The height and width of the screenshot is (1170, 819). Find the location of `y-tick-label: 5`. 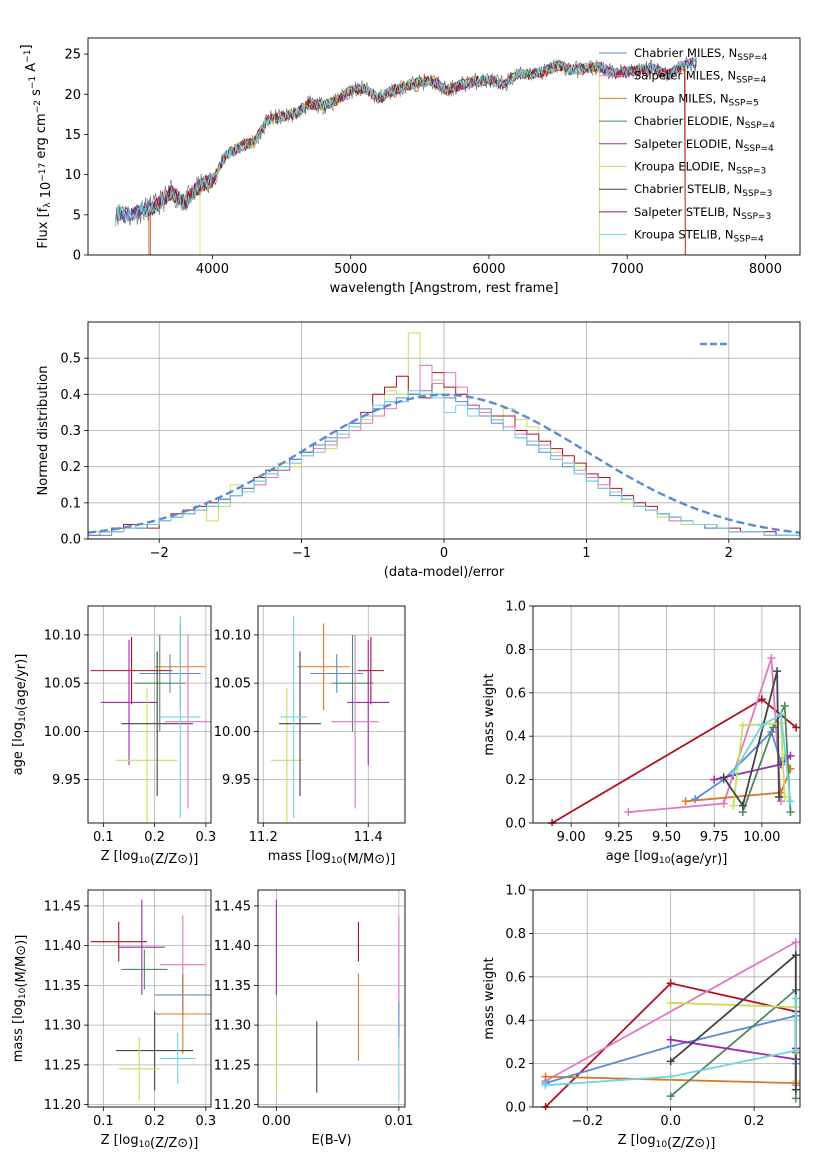

y-tick-label: 5 is located at coordinates (77, 215).